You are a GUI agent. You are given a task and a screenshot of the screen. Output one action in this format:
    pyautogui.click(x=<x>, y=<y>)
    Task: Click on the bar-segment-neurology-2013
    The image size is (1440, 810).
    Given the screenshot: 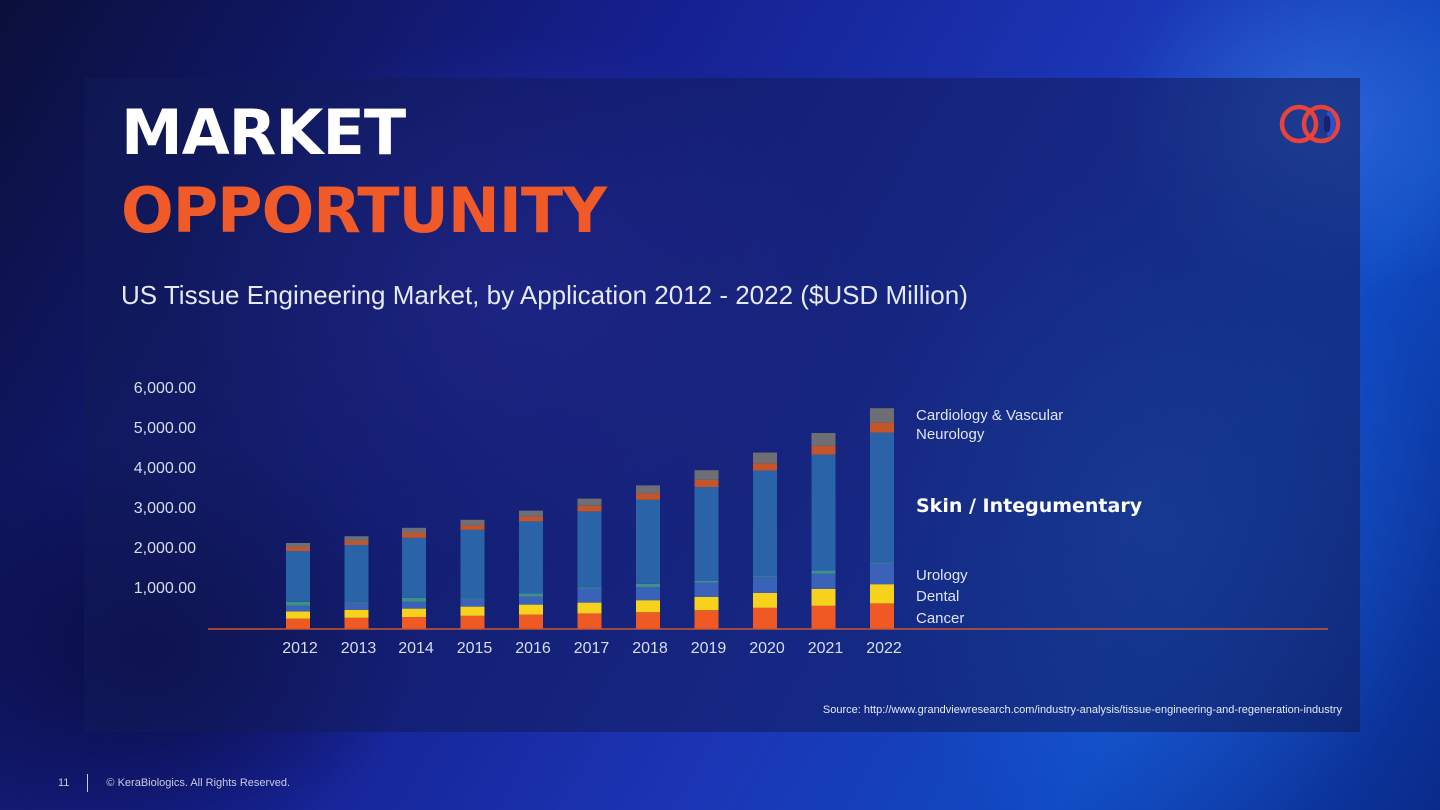 What is the action you would take?
    pyautogui.click(x=356, y=543)
    